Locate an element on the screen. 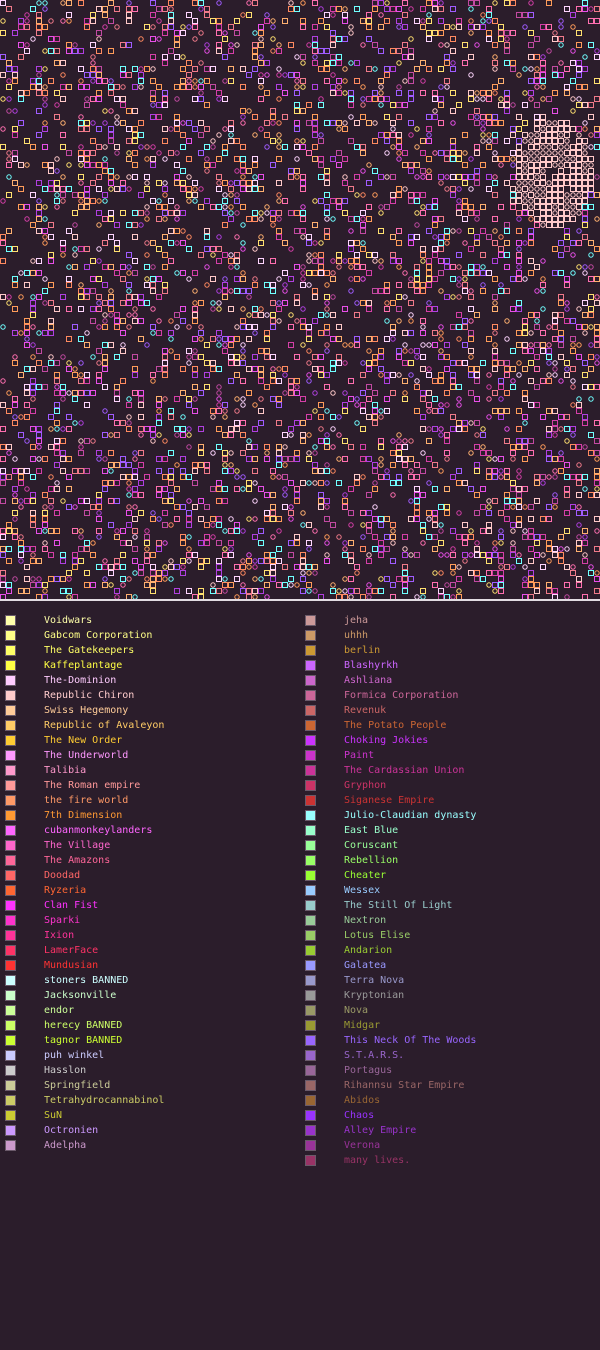 The image size is (600, 1350). legend-item: Rihannsu Star Empire is located at coordinates (450, 1087).